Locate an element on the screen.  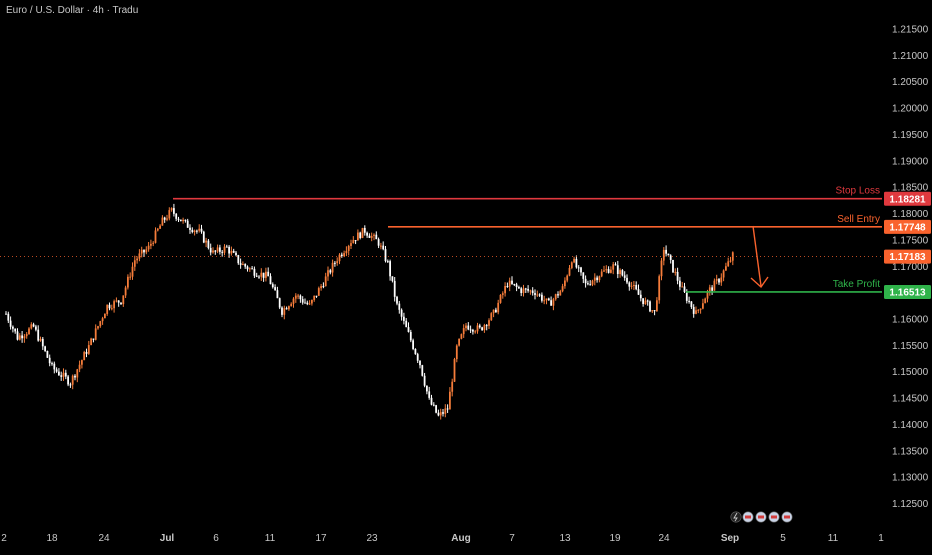
badge-stop_loss-box is located at coordinates (907, 198).